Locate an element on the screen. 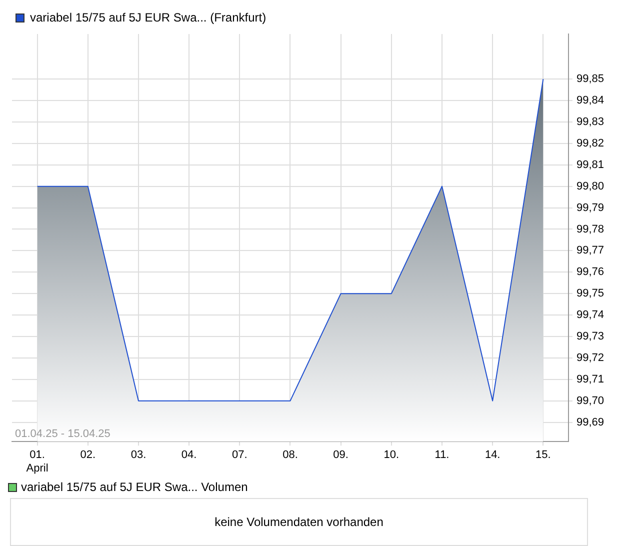  y-tick-label: 99,84 is located at coordinates (590, 100).